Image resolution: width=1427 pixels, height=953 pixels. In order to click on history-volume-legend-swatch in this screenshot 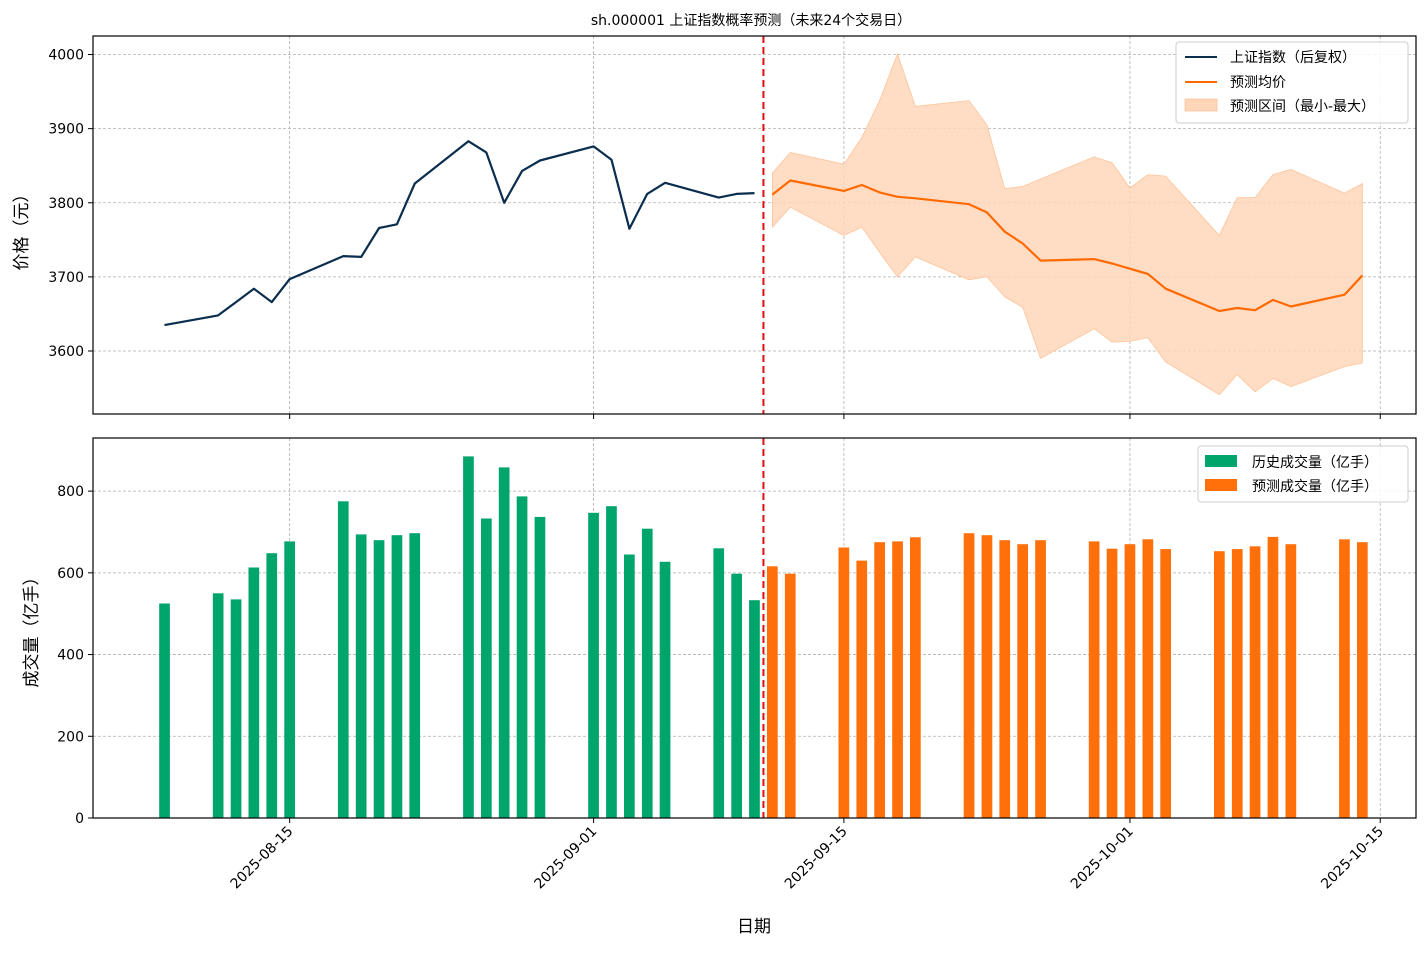, I will do `click(1221, 461)`.